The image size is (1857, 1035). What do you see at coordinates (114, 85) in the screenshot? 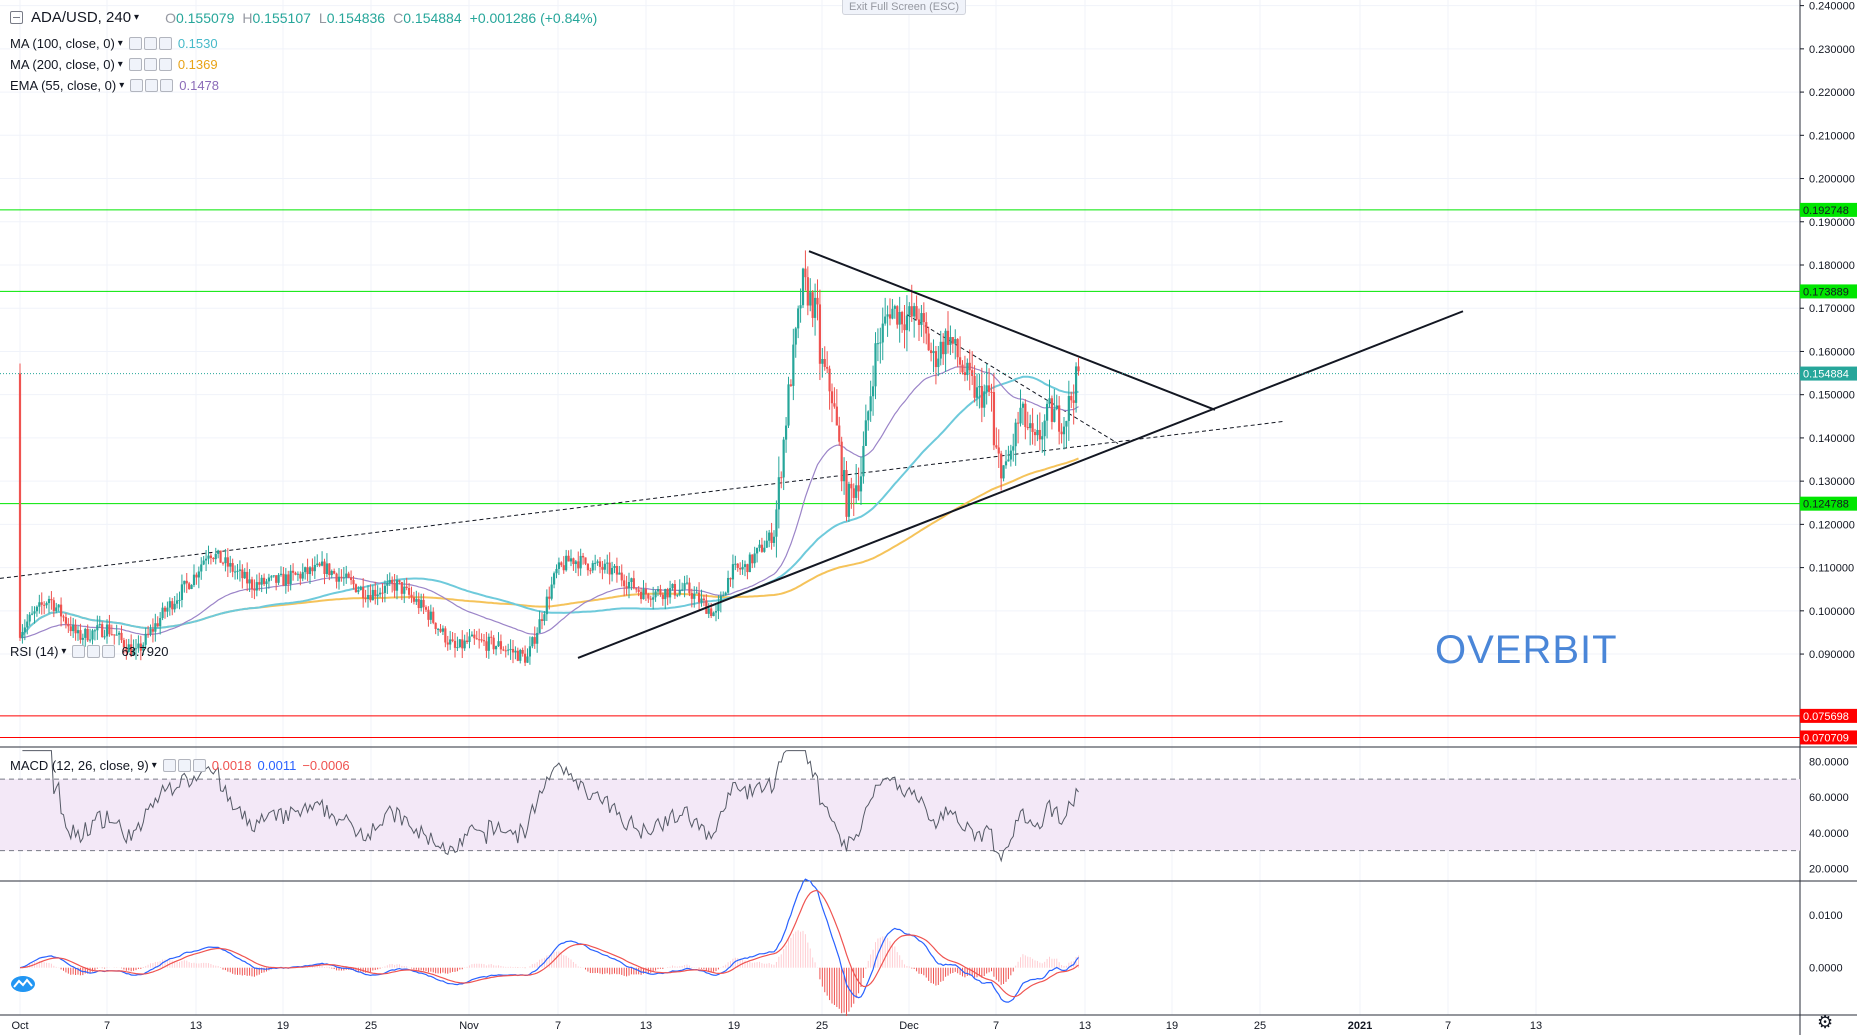
I see `indicator-row-ema55: EMA (55, close, 0) ▾ 0.1478` at bounding box center [114, 85].